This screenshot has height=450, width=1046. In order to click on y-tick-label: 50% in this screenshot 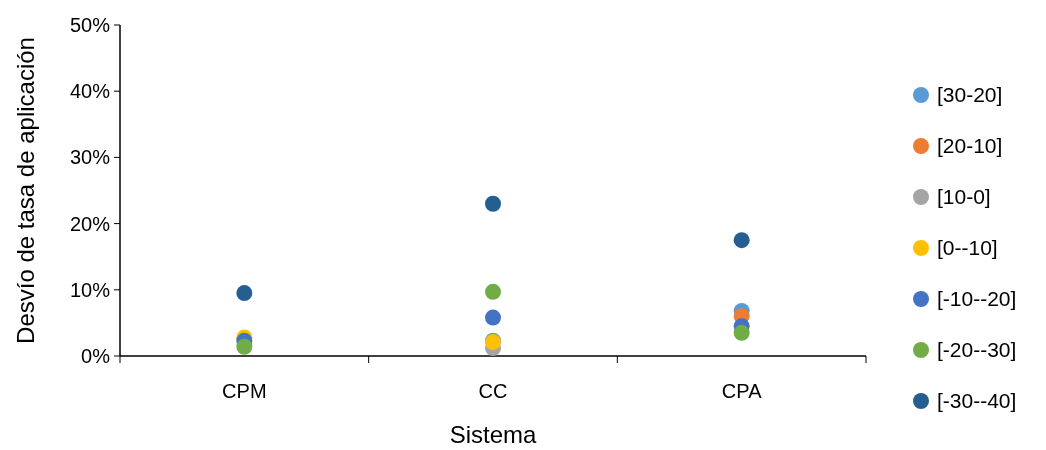, I will do `click(90, 25)`.